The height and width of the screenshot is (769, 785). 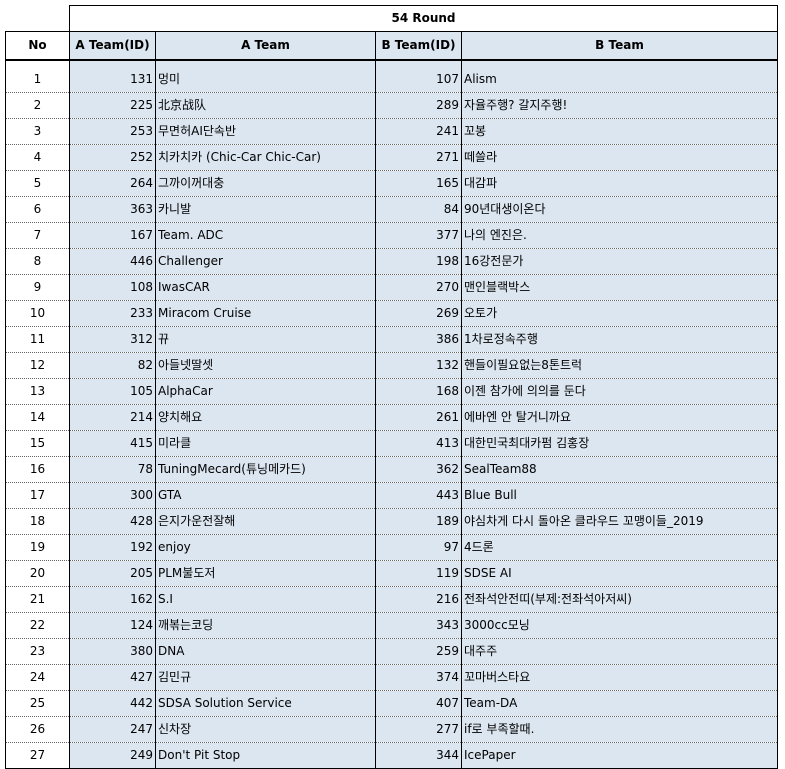 What do you see at coordinates (619, 339) in the screenshot?
I see `cell-b-team: 1차로정속주행` at bounding box center [619, 339].